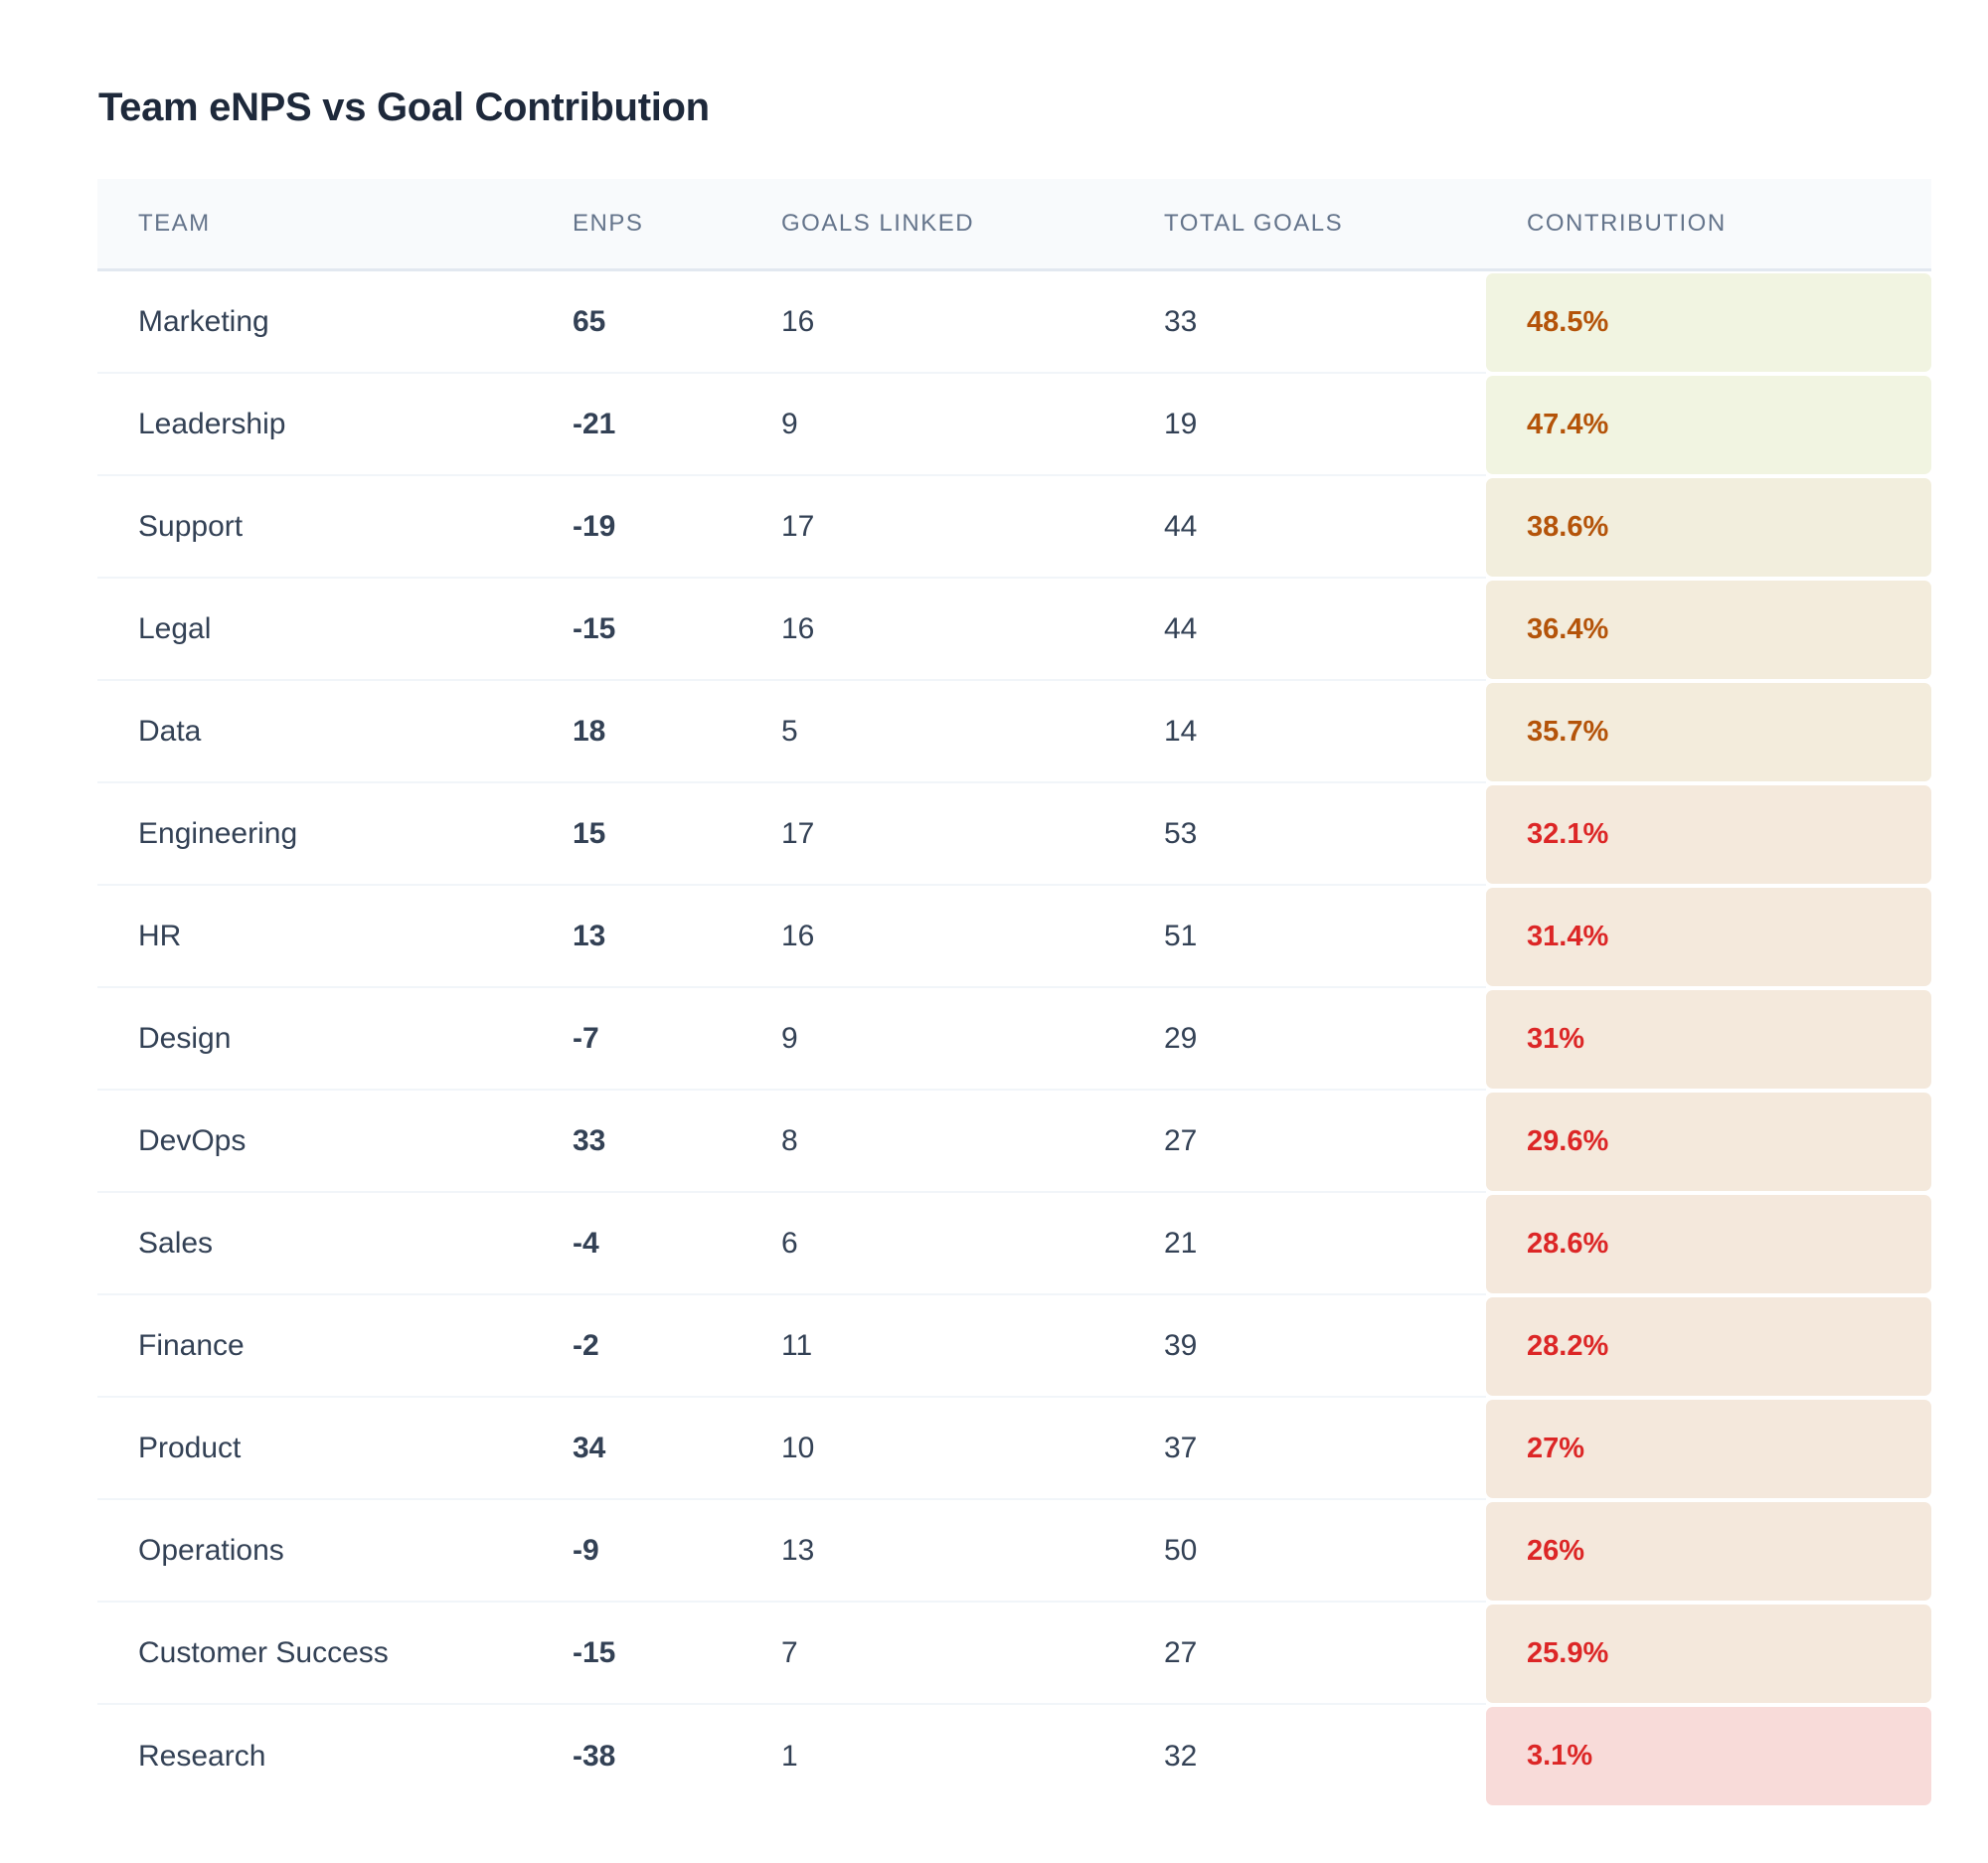 The height and width of the screenshot is (1863, 1988). Describe the element at coordinates (677, 528) in the screenshot. I see `enps-value: -19` at that location.